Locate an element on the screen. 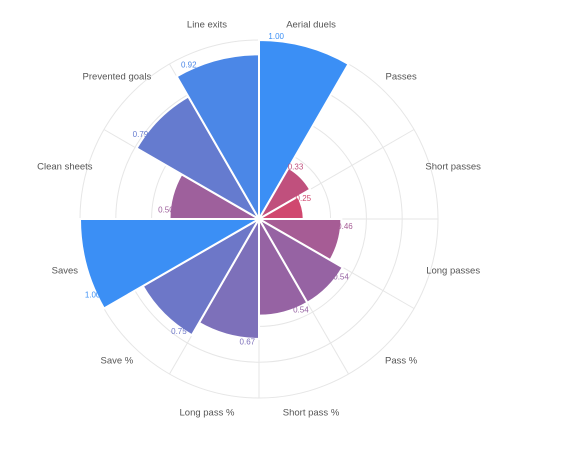 The width and height of the screenshot is (578, 464). category-label: Passes is located at coordinates (401, 76).